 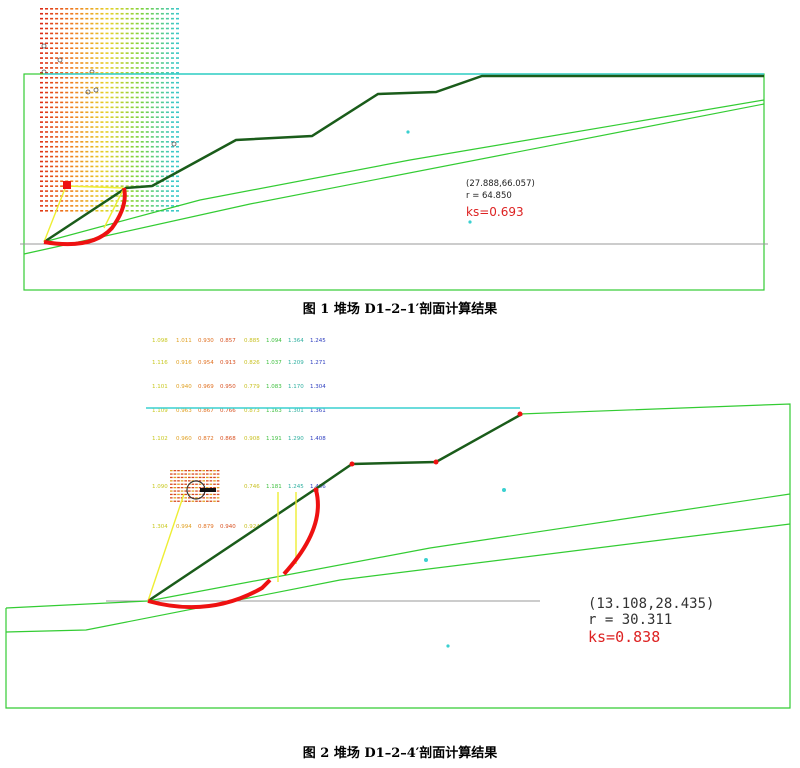 I want to click on search-marker, so click(x=174, y=144).